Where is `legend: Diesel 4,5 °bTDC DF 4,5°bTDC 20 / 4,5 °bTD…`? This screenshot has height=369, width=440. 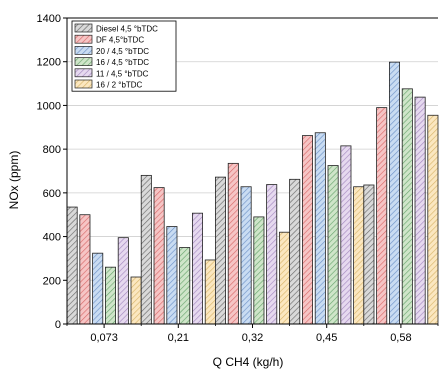 legend: Diesel 4,5 °bTDC DF 4,5°bTDC 20 / 4,5 °bTD… is located at coordinates (124, 56).